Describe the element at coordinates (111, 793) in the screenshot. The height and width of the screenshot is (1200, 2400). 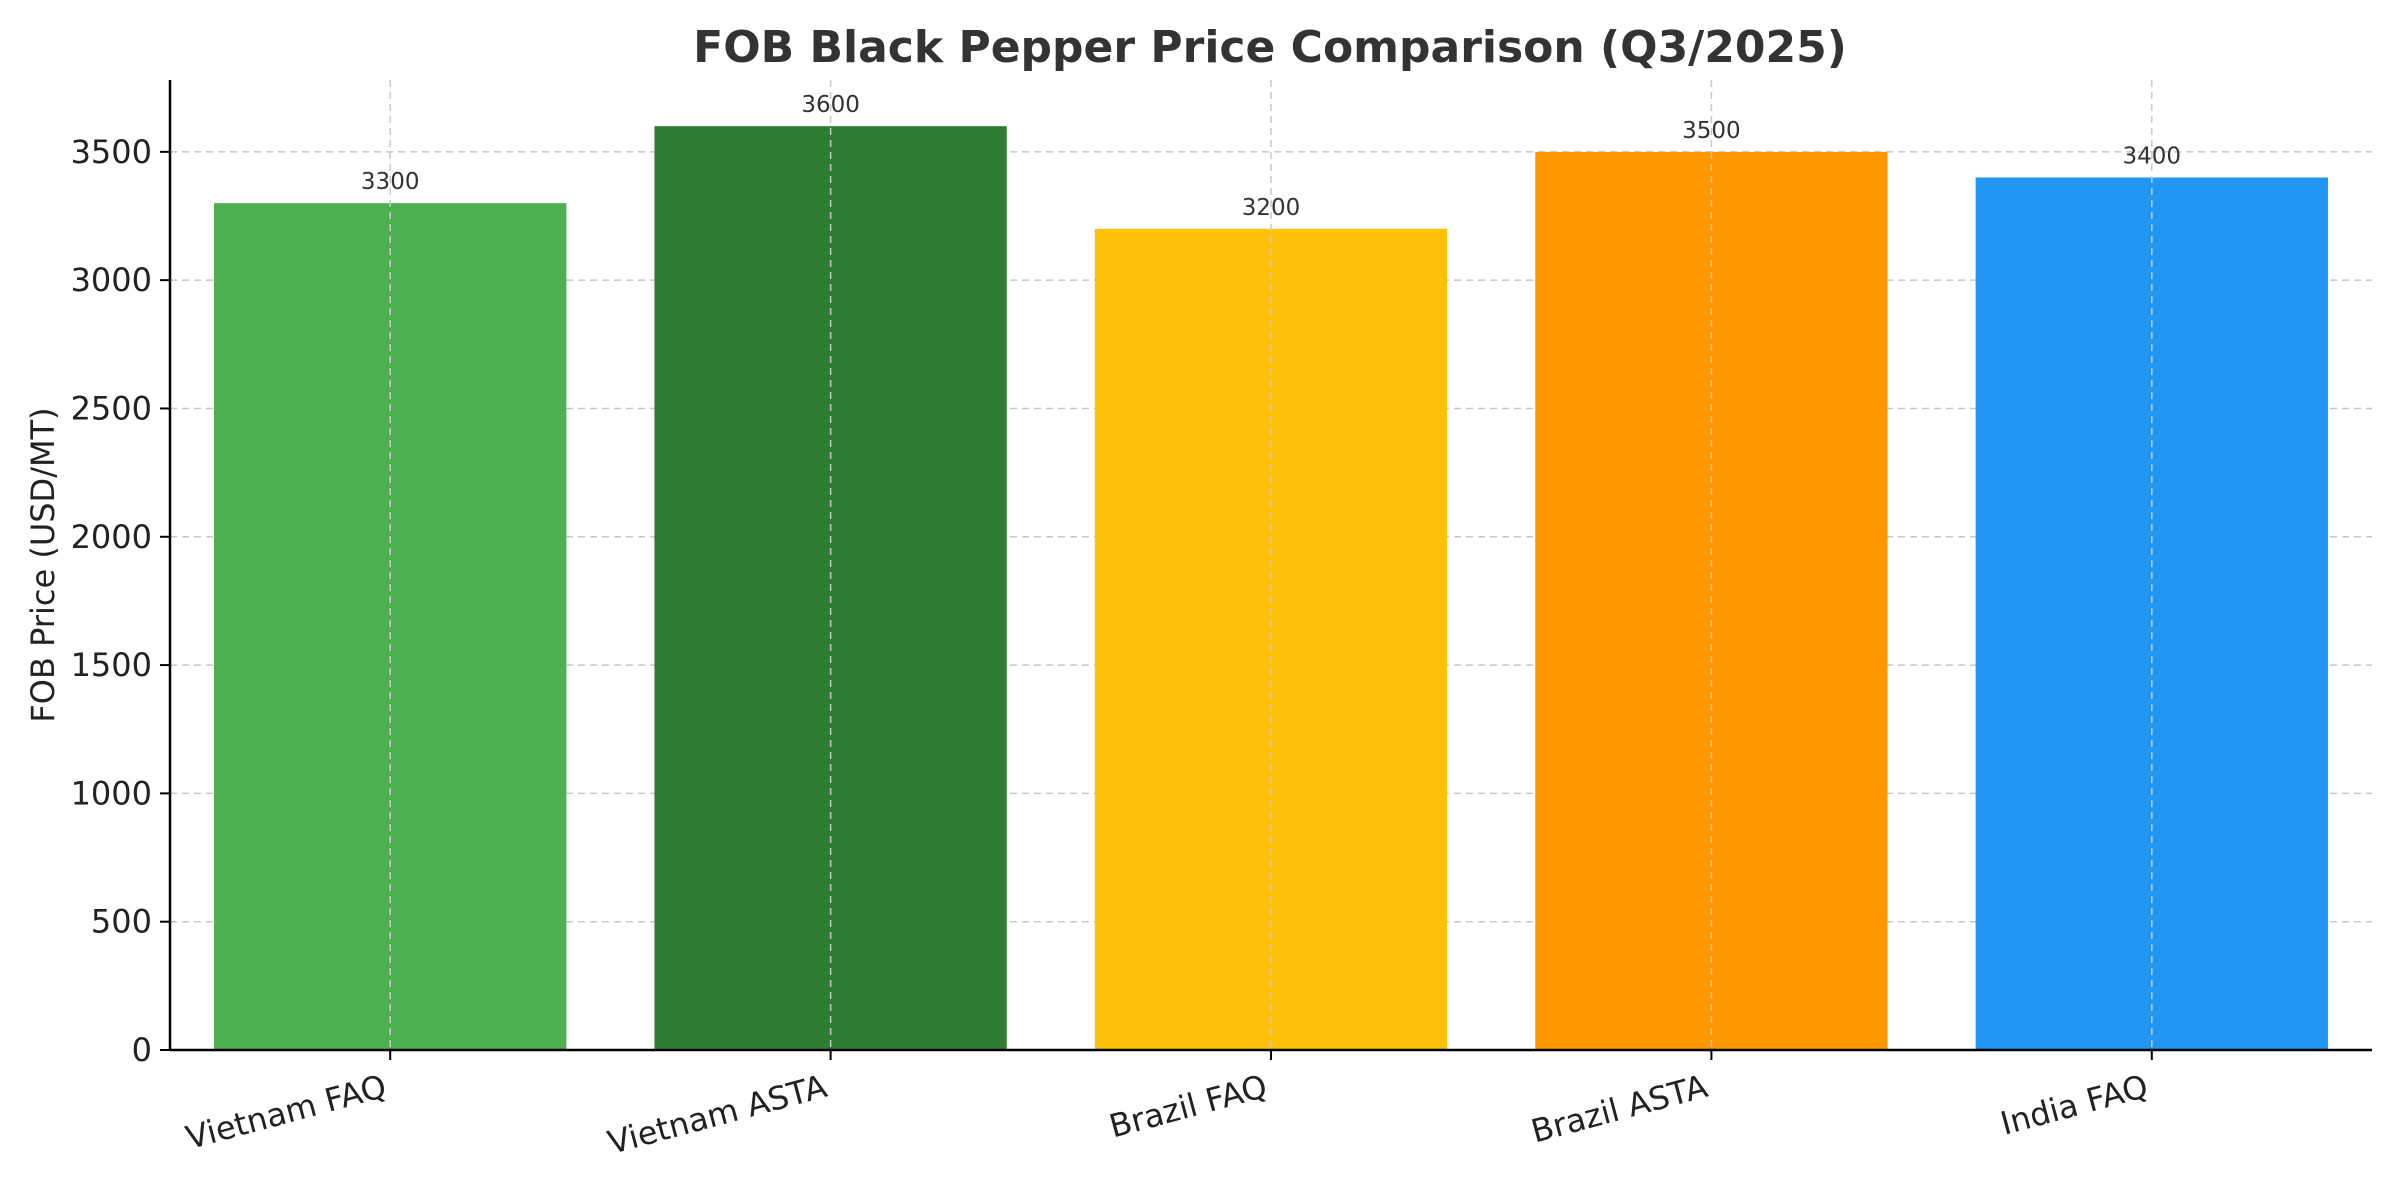
I see `y-tick-label: 1000` at that location.